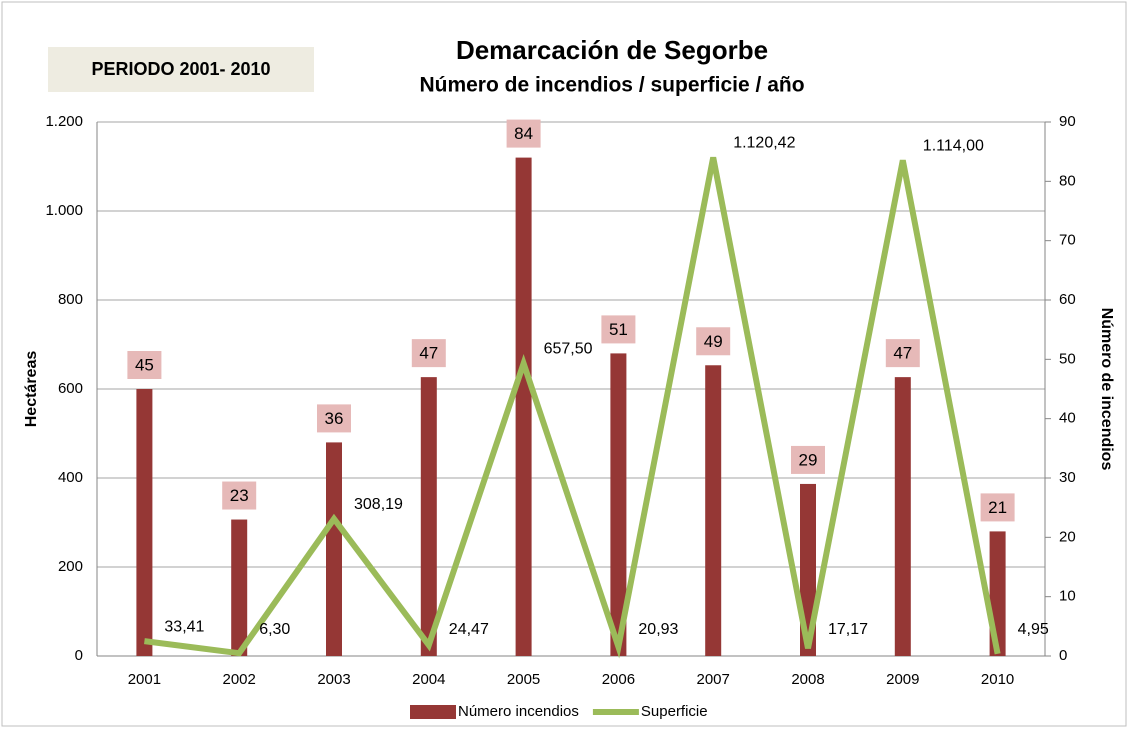 The width and height of the screenshot is (1129, 729). Describe the element at coordinates (1067, 240) in the screenshot. I see `y2-tick-label: 70` at that location.